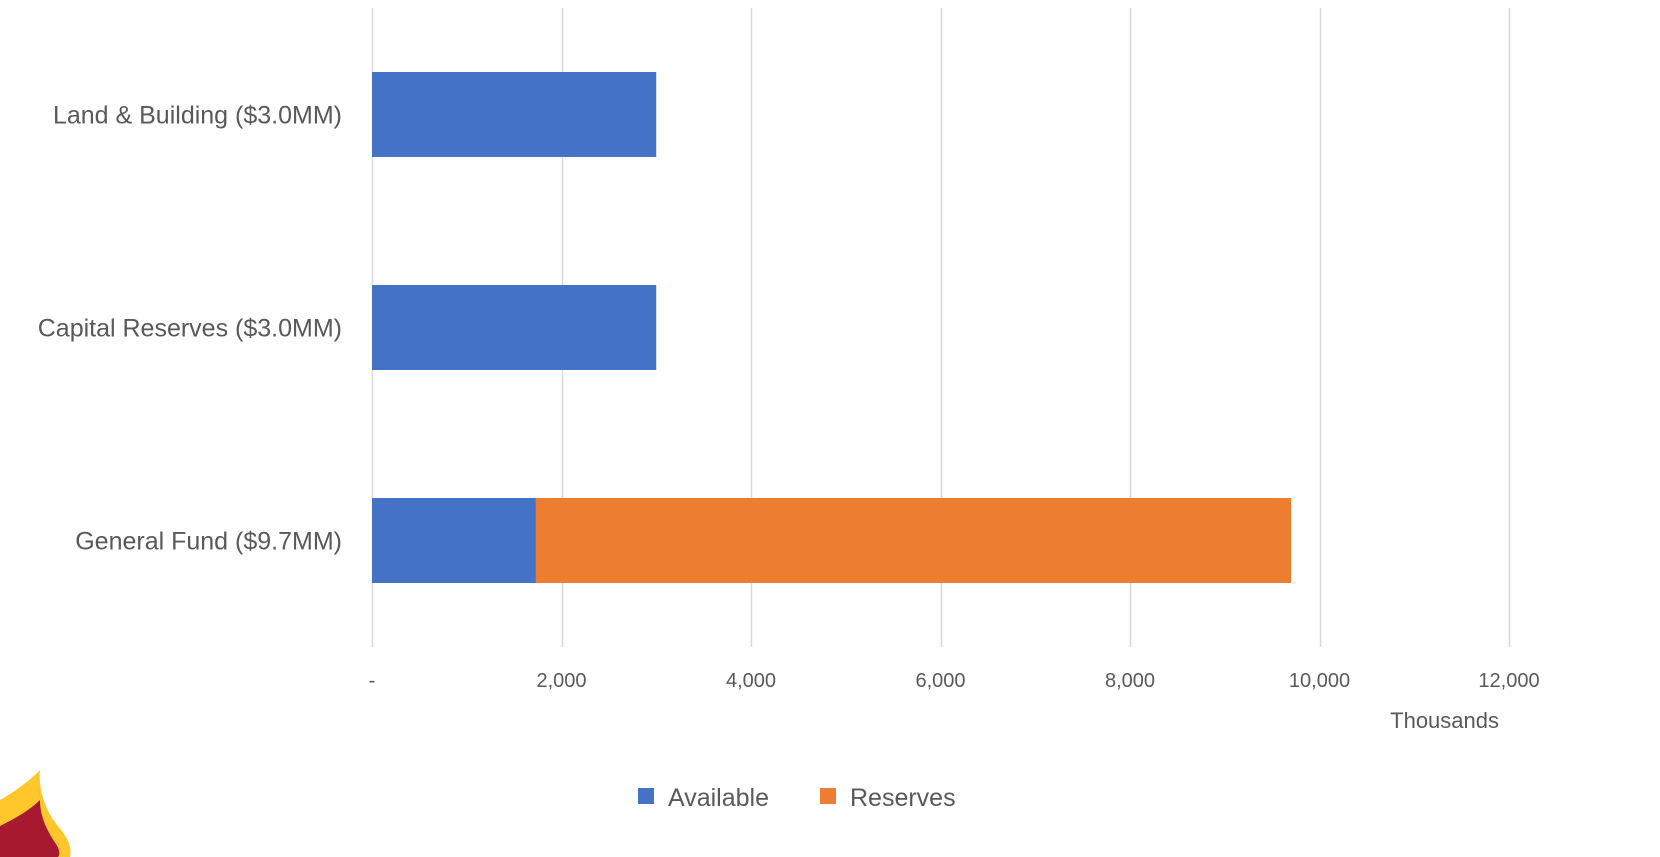  Describe the element at coordinates (197, 116) in the screenshot. I see `category-label: Land & Building ($3.0MM)` at that location.